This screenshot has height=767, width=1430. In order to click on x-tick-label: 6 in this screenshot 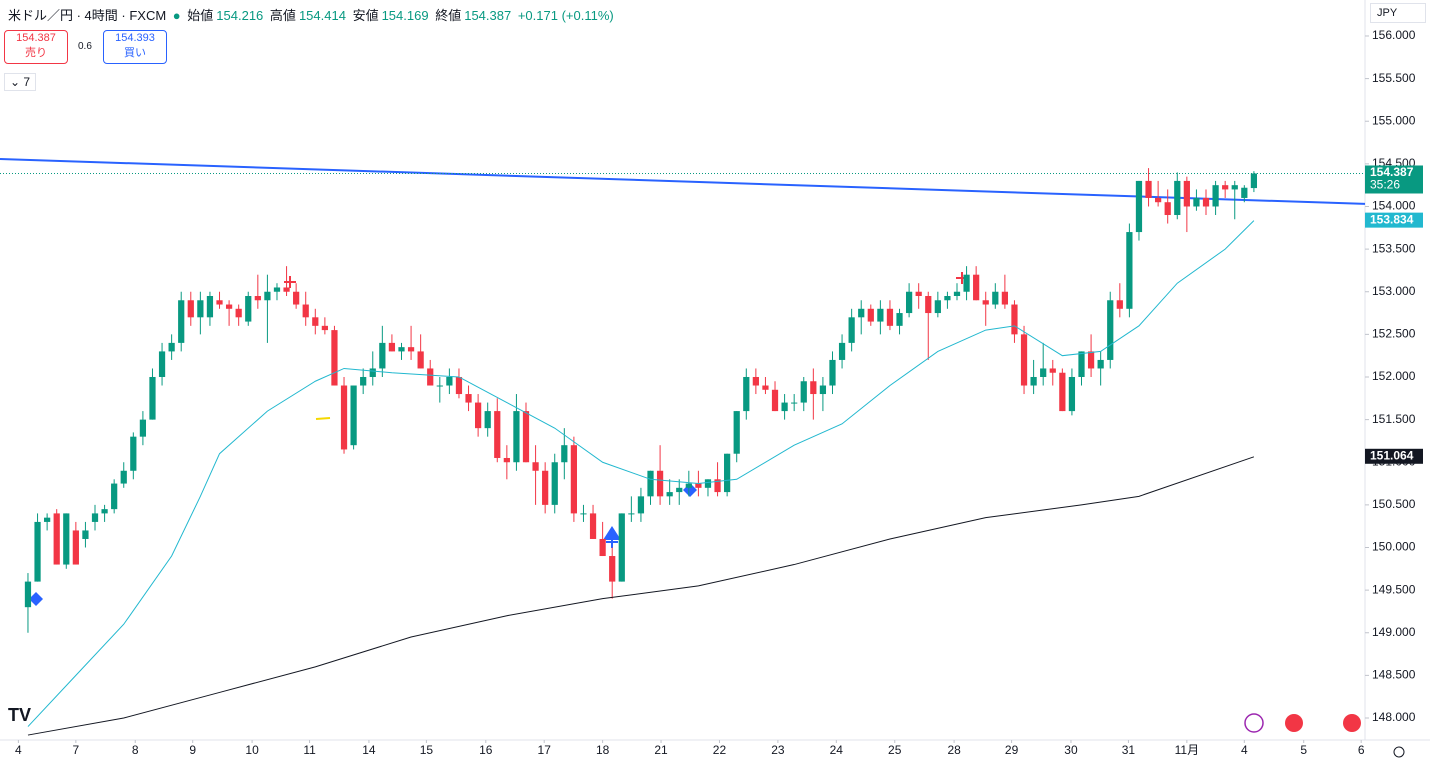, I will do `click(1361, 750)`.